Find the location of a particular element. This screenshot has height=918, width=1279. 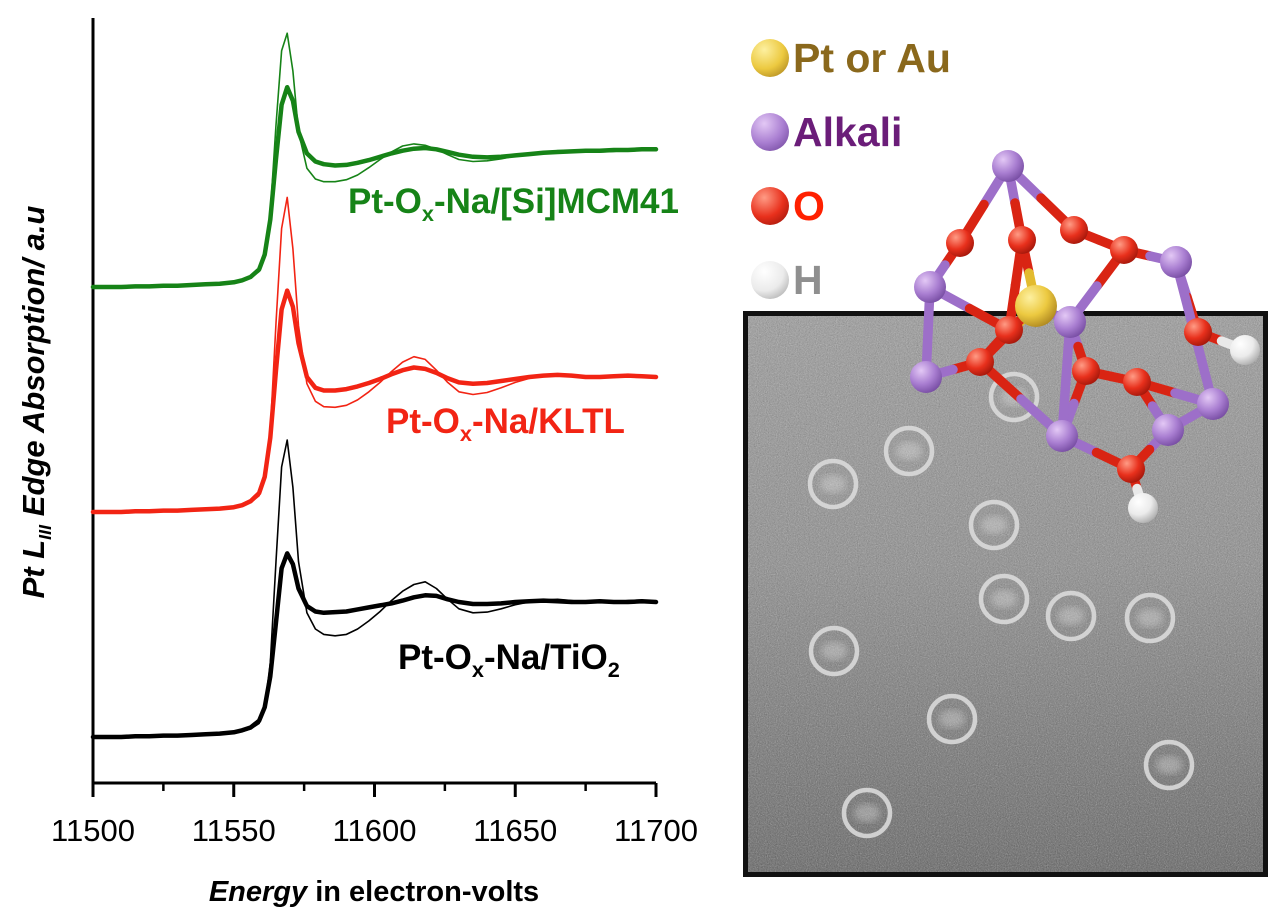

Pt-Ox-Na/TiO2-fit-curve is located at coordinates (374, 588).